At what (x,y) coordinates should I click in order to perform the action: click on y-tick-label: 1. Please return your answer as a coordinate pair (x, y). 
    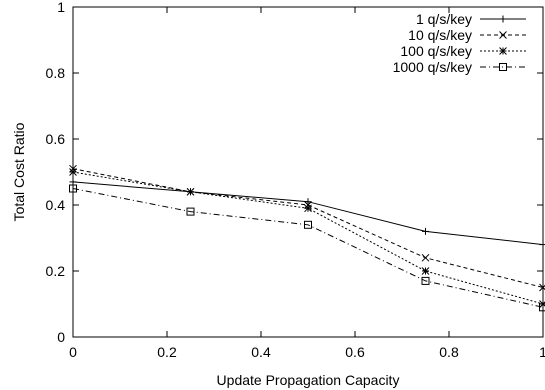
    Looking at the image, I should click on (61, 7).